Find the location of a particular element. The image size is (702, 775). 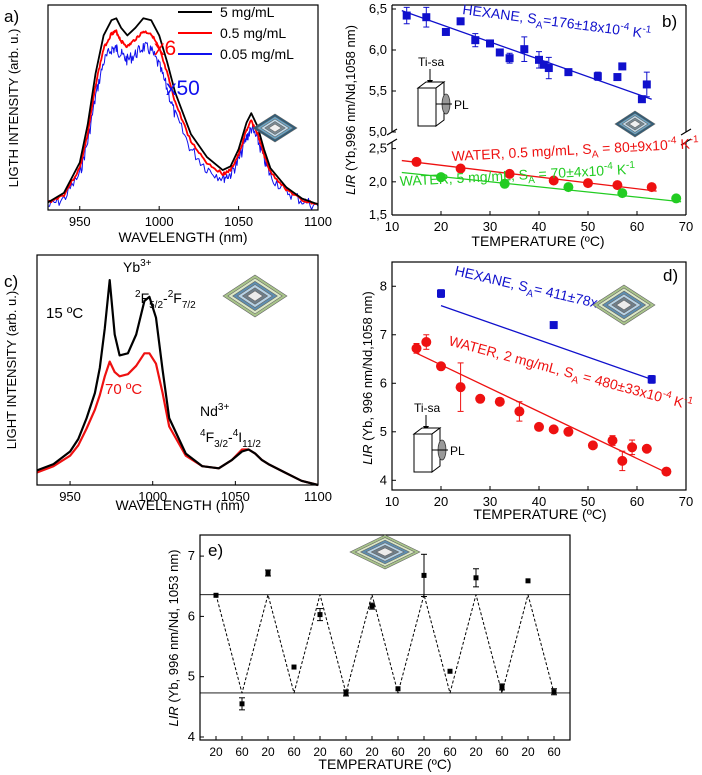

inset-label-tisa: Ti-sa is located at coordinates (431, 62).